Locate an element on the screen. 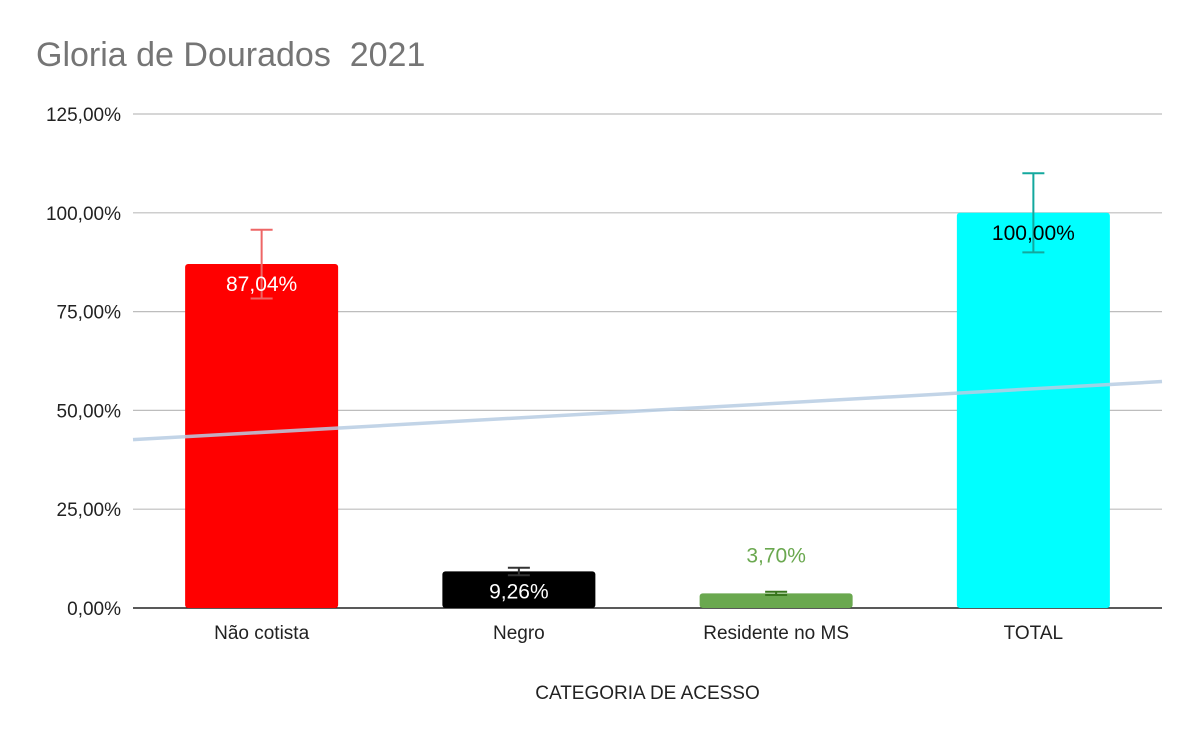 This screenshot has width=1200, height=742. y-tick-label: 100,00% is located at coordinates (83, 214).